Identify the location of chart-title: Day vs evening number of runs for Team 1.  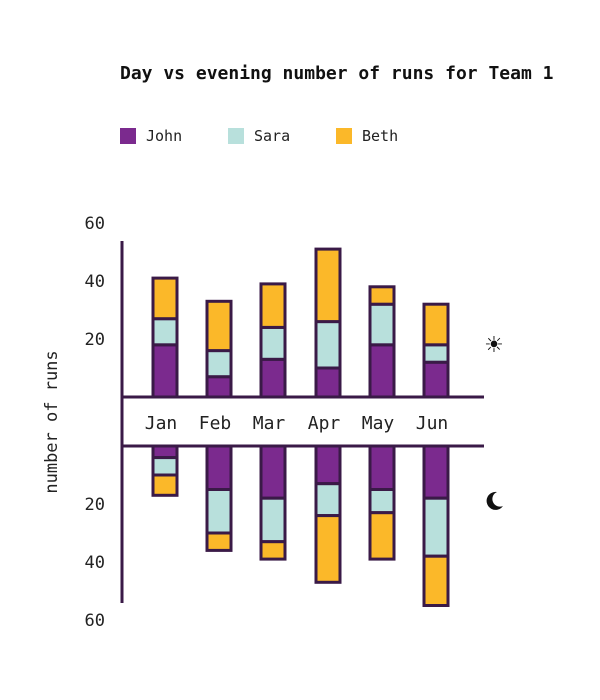
(337, 73).